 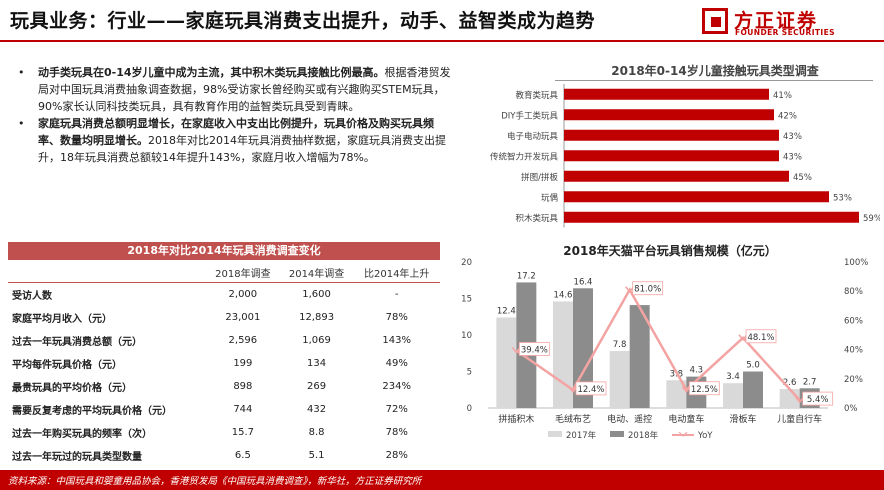 What do you see at coordinates (396, 409) in the screenshot?
I see `table-cell: 72%` at bounding box center [396, 409].